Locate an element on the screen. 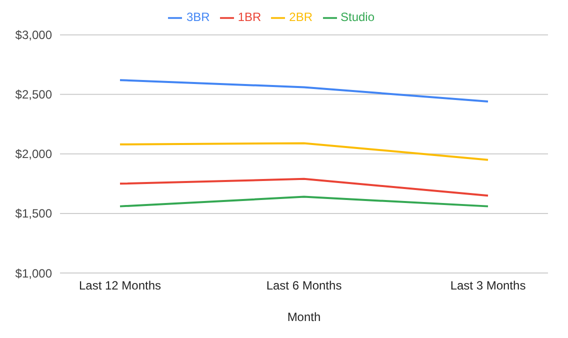 The image size is (568, 338). x-axis-title: Month is located at coordinates (304, 317).